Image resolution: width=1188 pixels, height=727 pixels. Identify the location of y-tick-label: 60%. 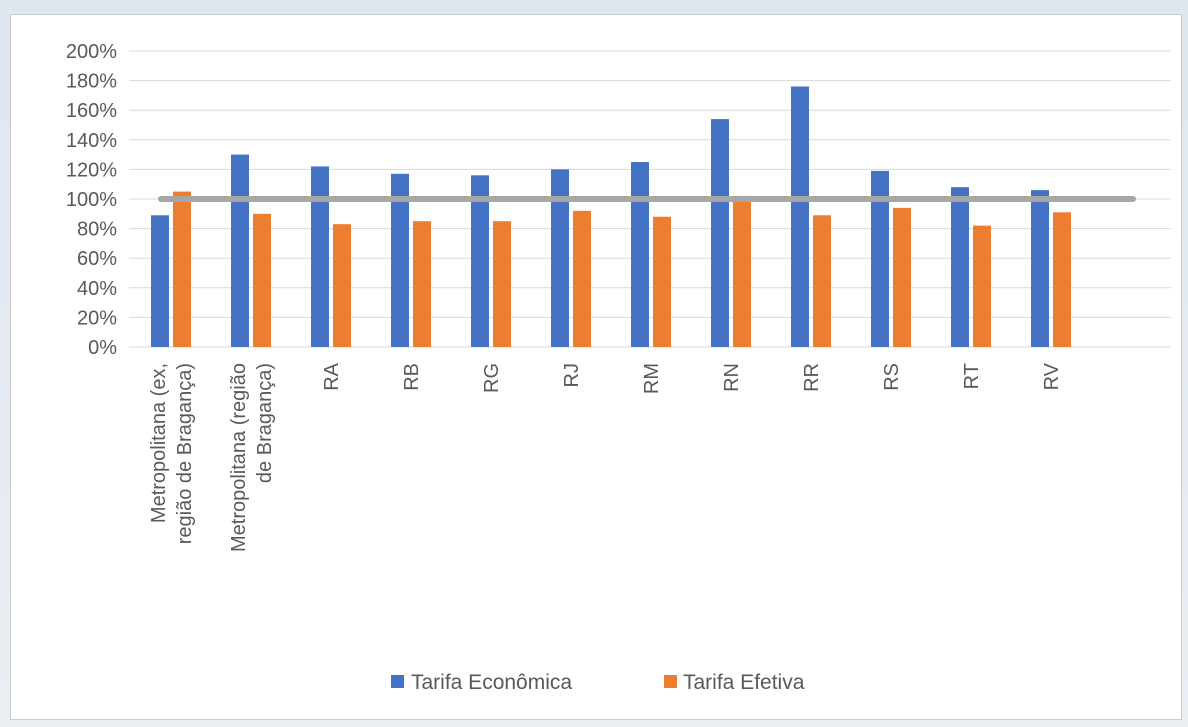
(97, 259).